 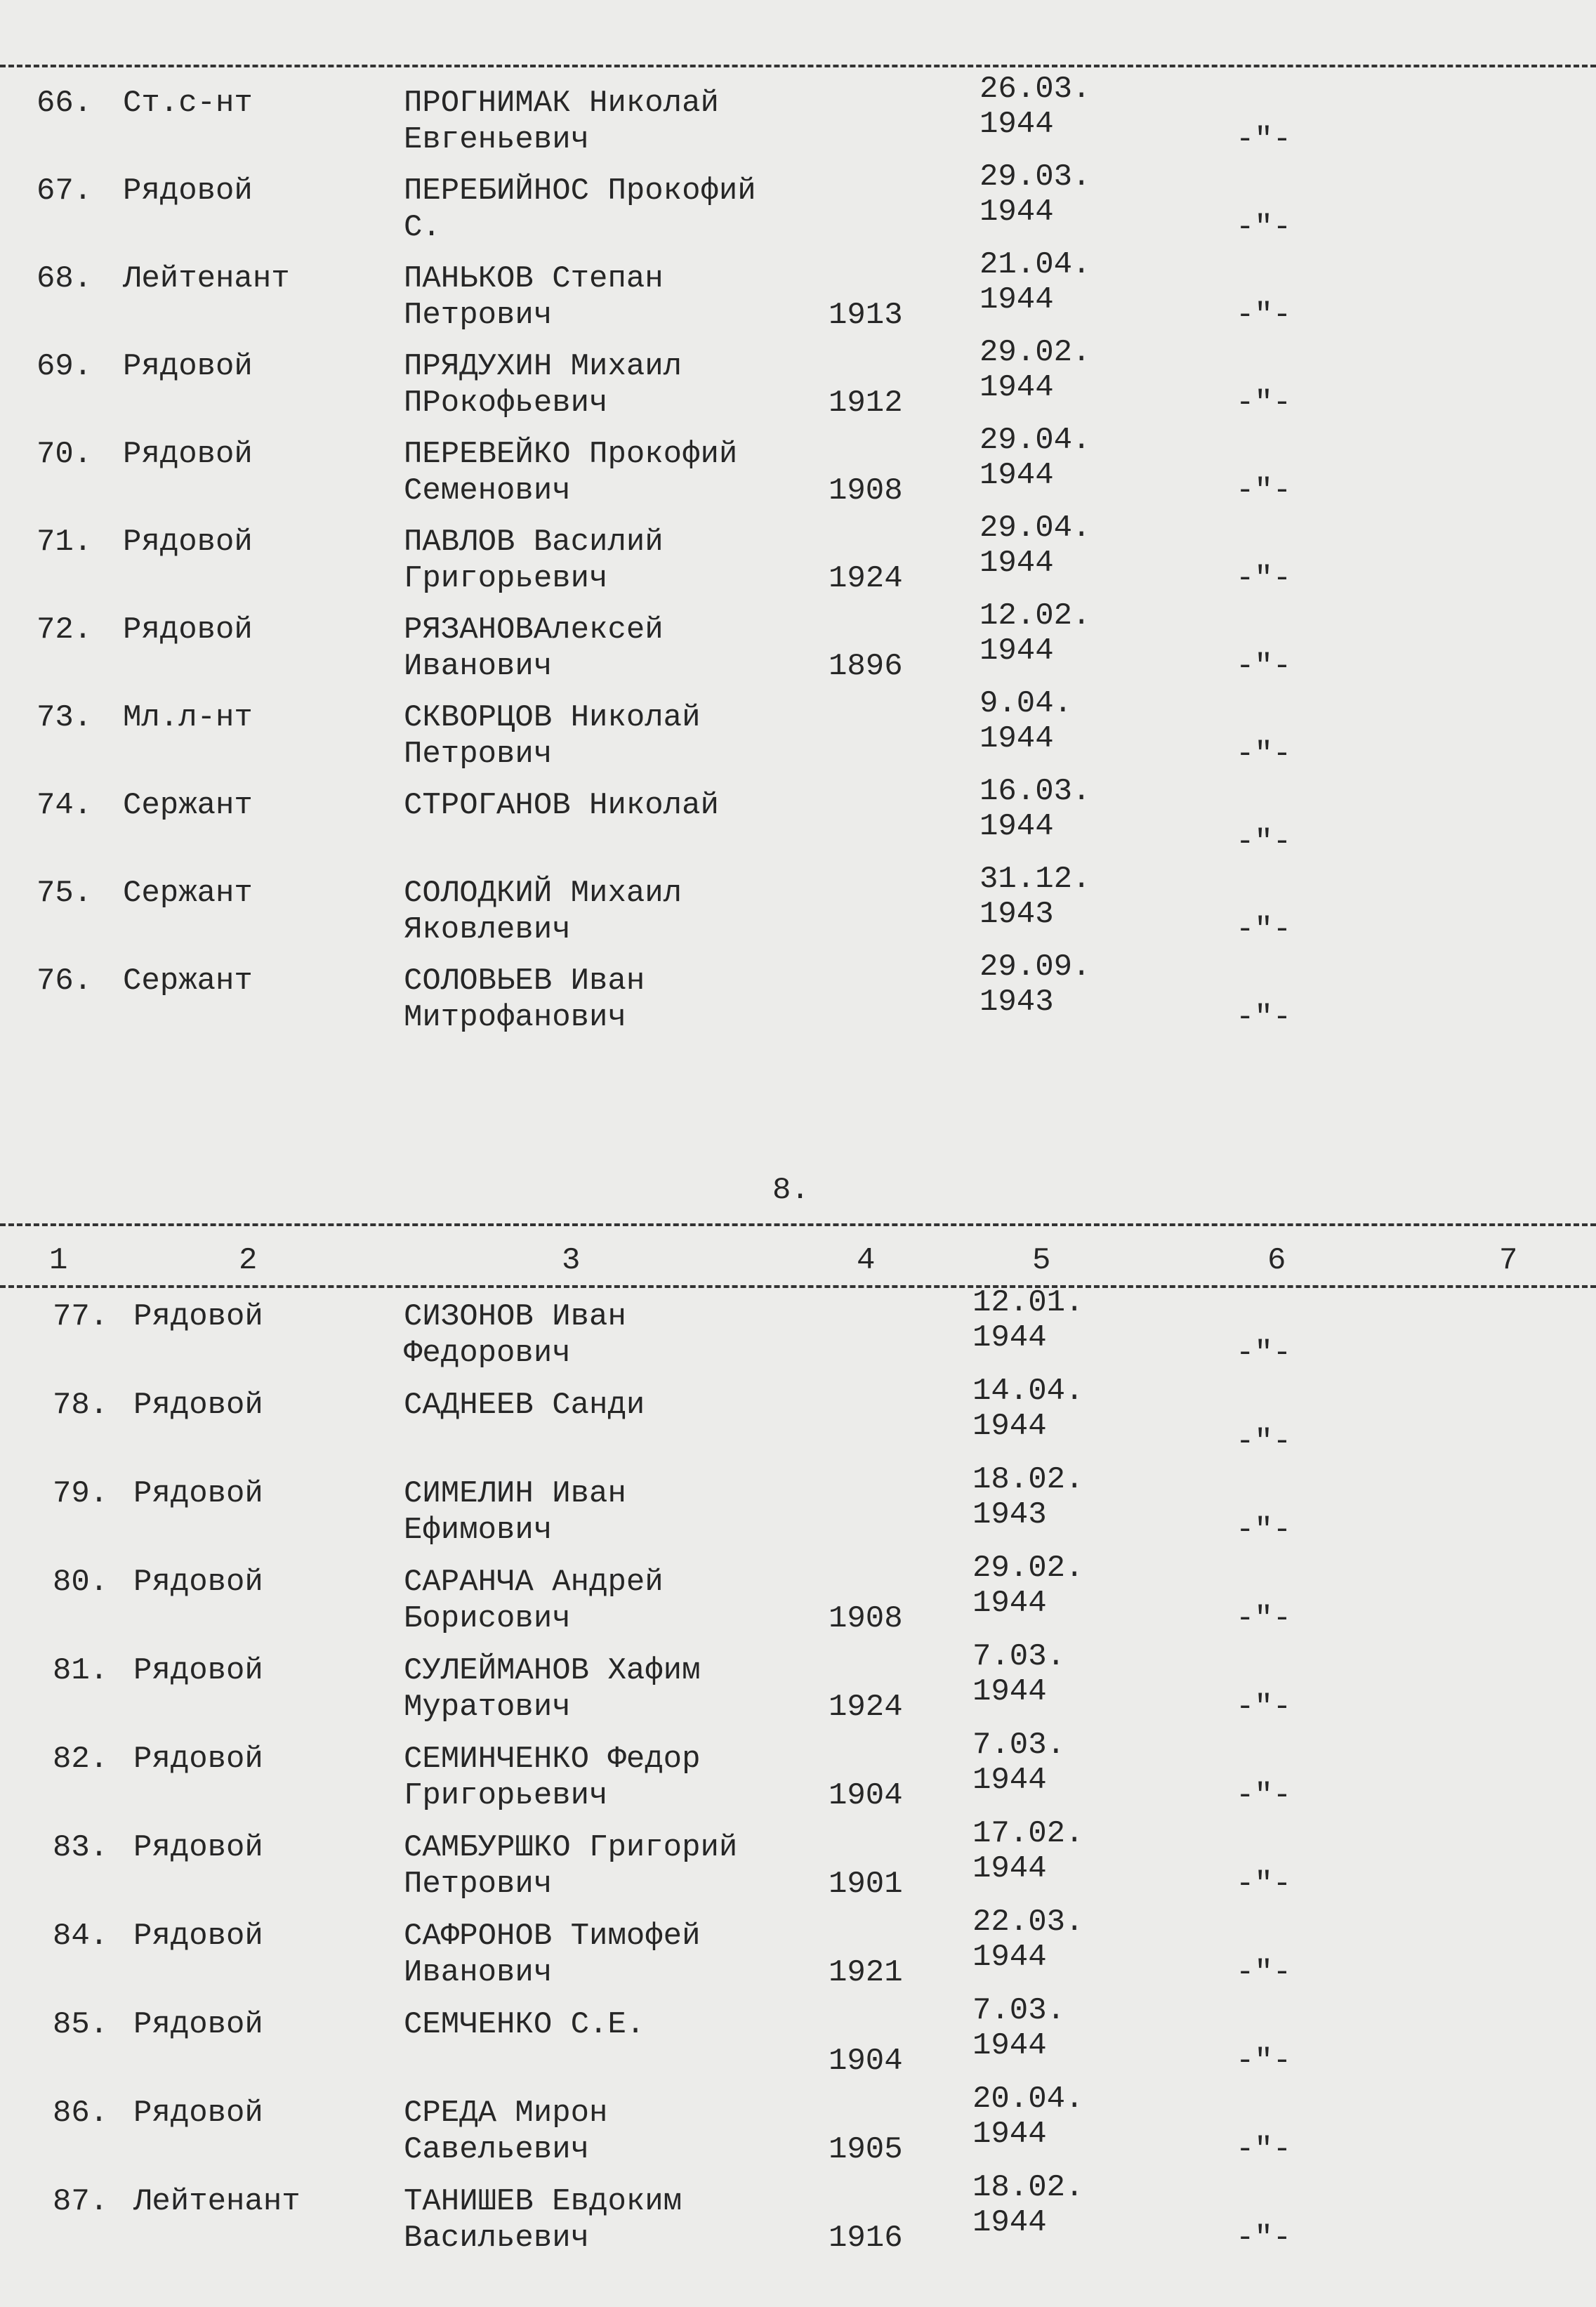 I want to click on name: САДНЕЕВ Санди, so click(x=524, y=1405).